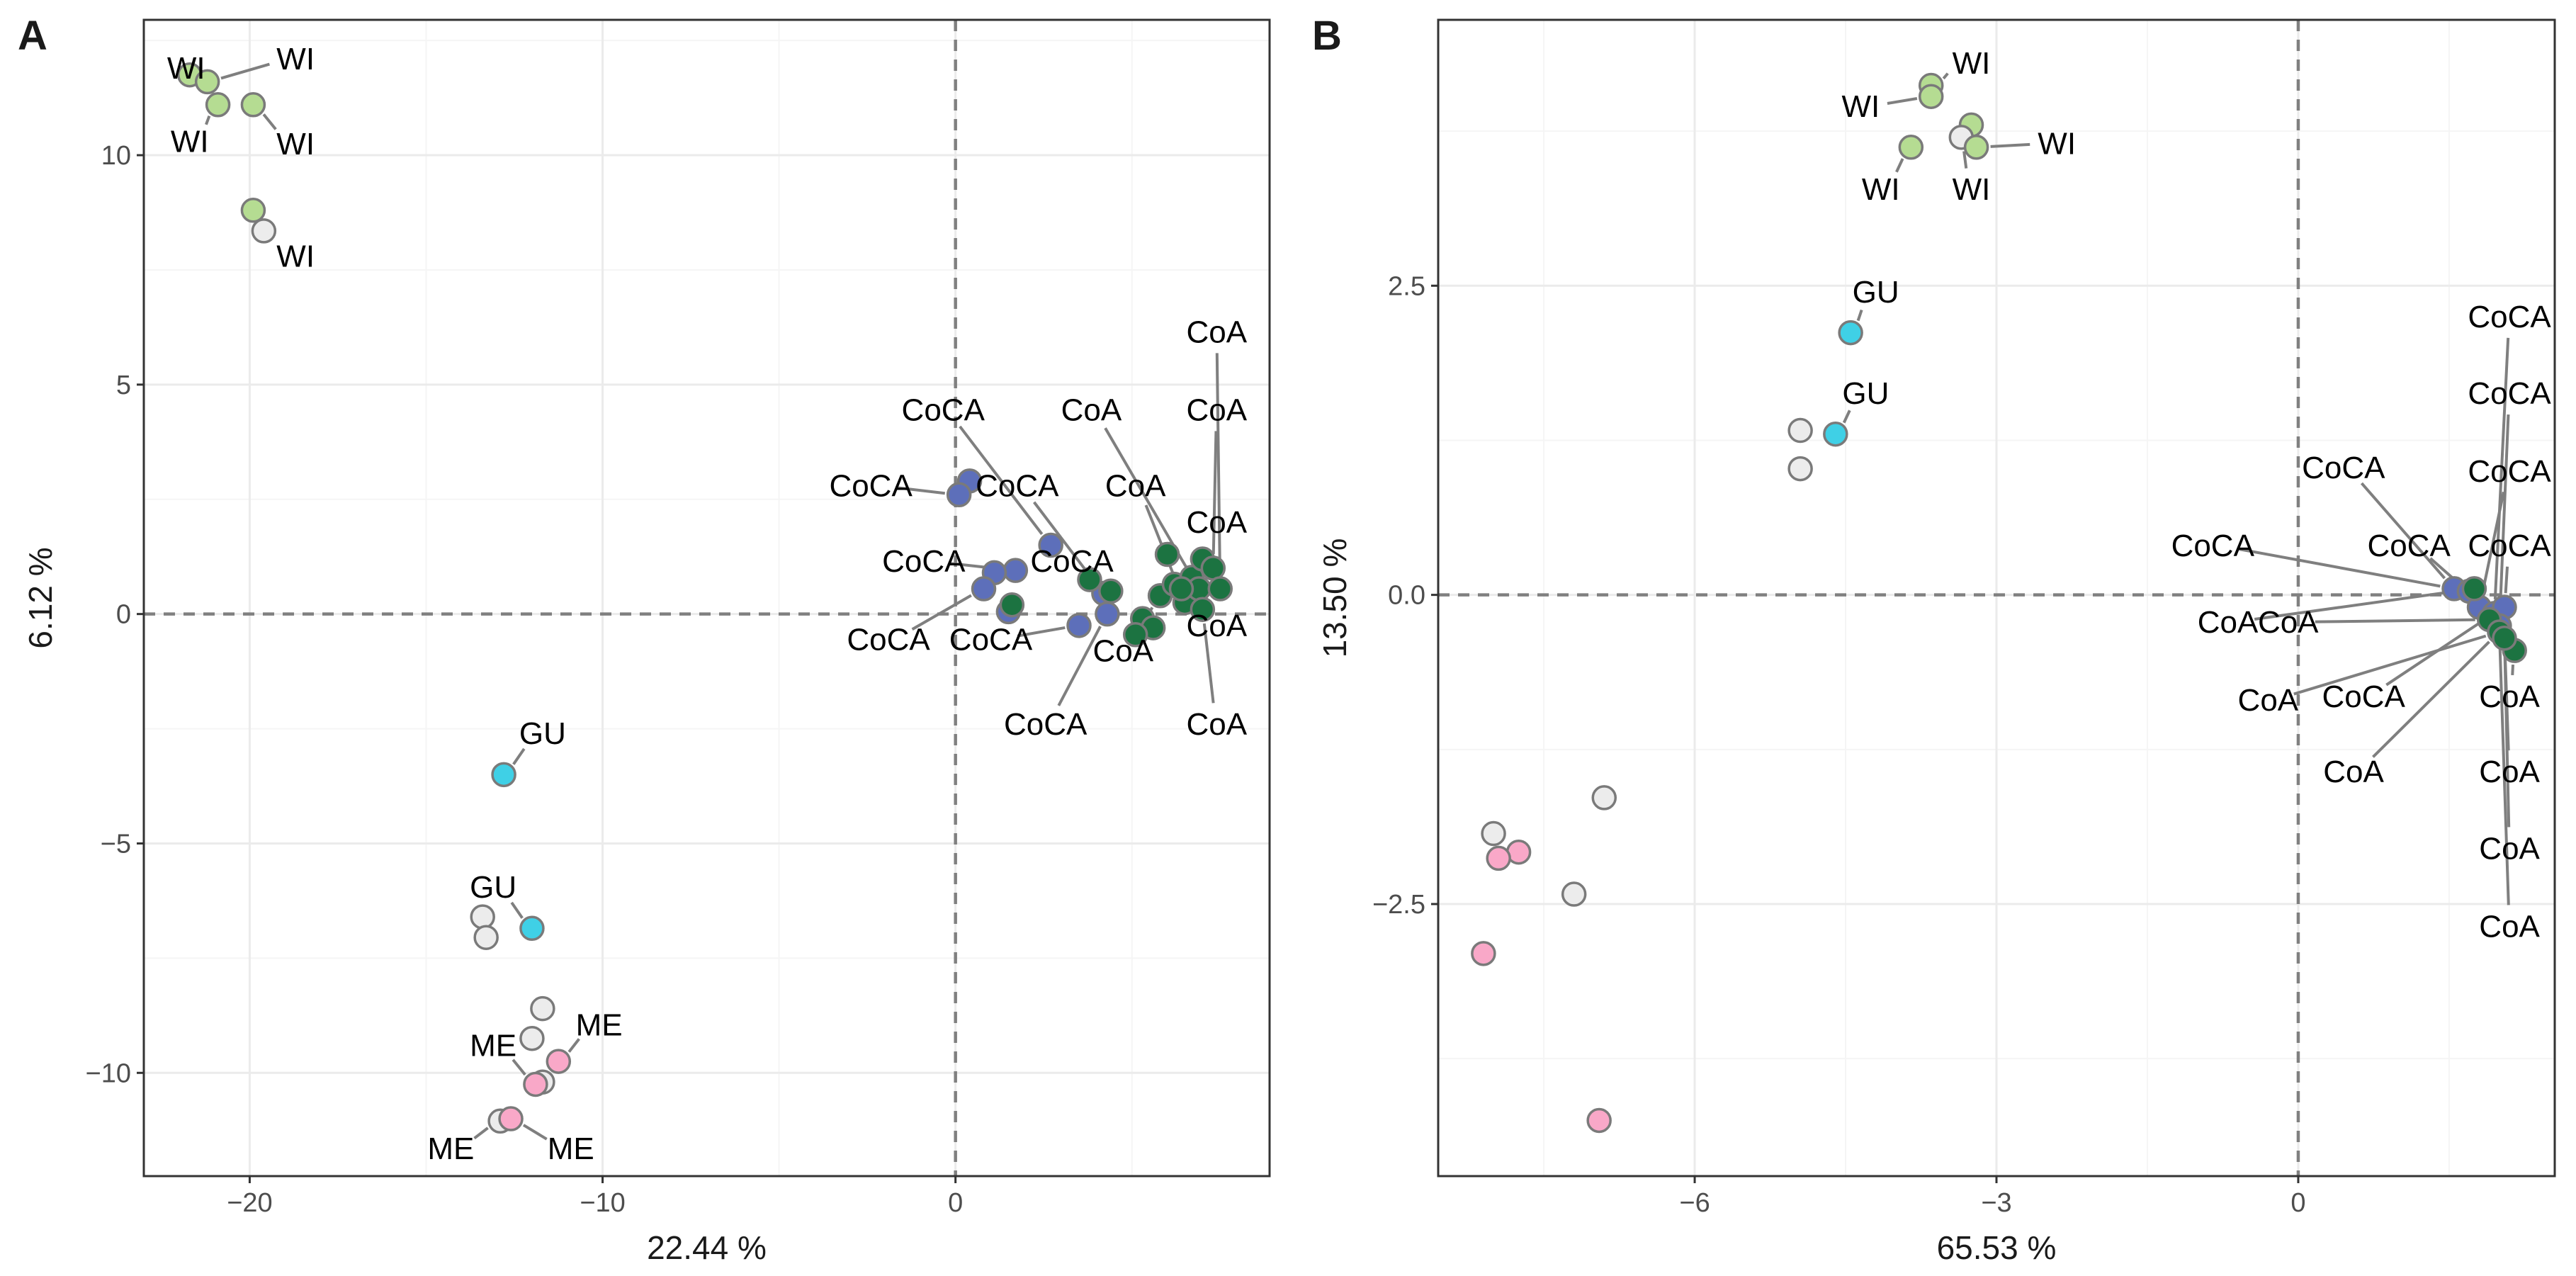 This screenshot has width=2576, height=1276. What do you see at coordinates (955, 1203) in the screenshot?
I see `x-tick-label: 0` at bounding box center [955, 1203].